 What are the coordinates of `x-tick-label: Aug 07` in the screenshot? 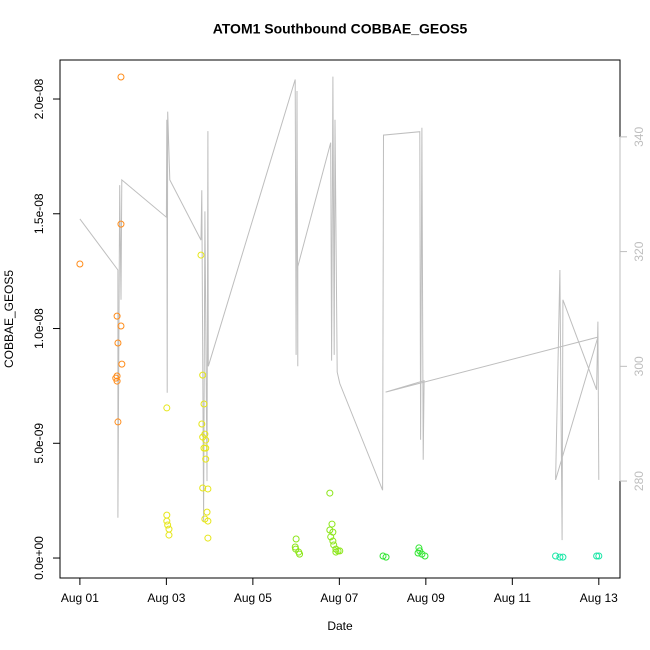 It's located at (339, 598).